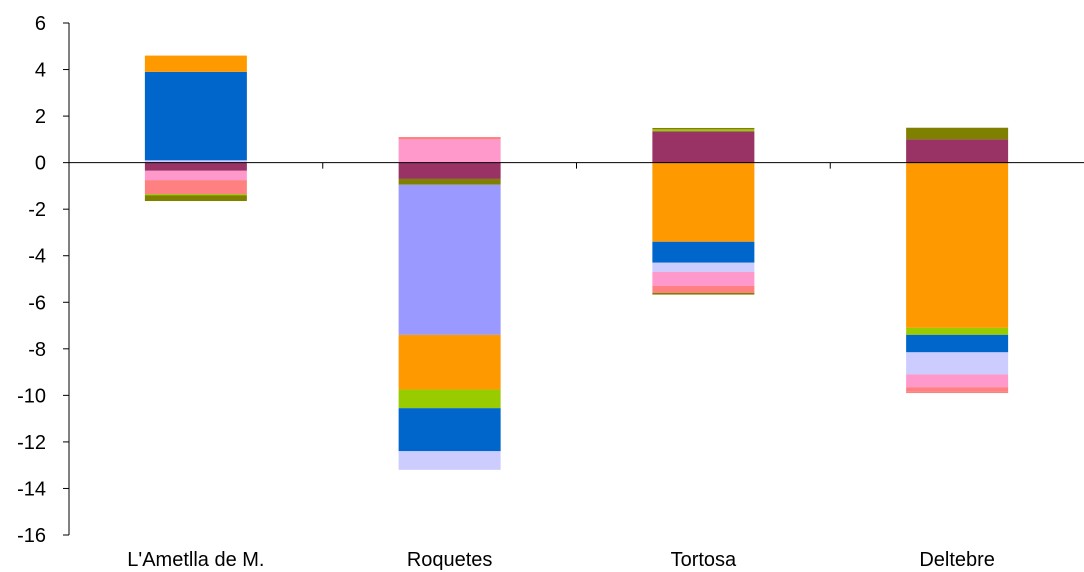 The height and width of the screenshot is (572, 1084). I want to click on category-label: L'Ametlla de M., so click(195, 560).